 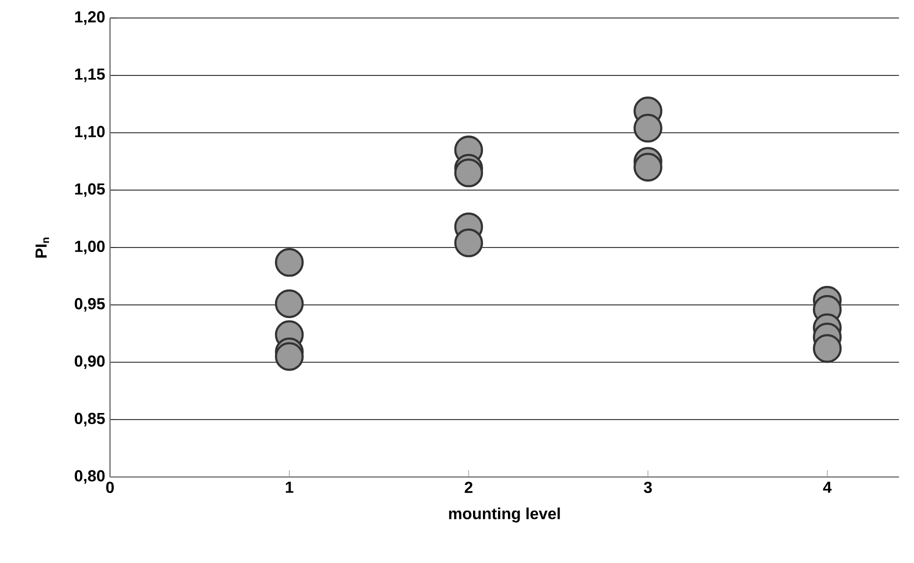 I want to click on y-axis-title: PI$_{n}$, so click(x=42, y=248).